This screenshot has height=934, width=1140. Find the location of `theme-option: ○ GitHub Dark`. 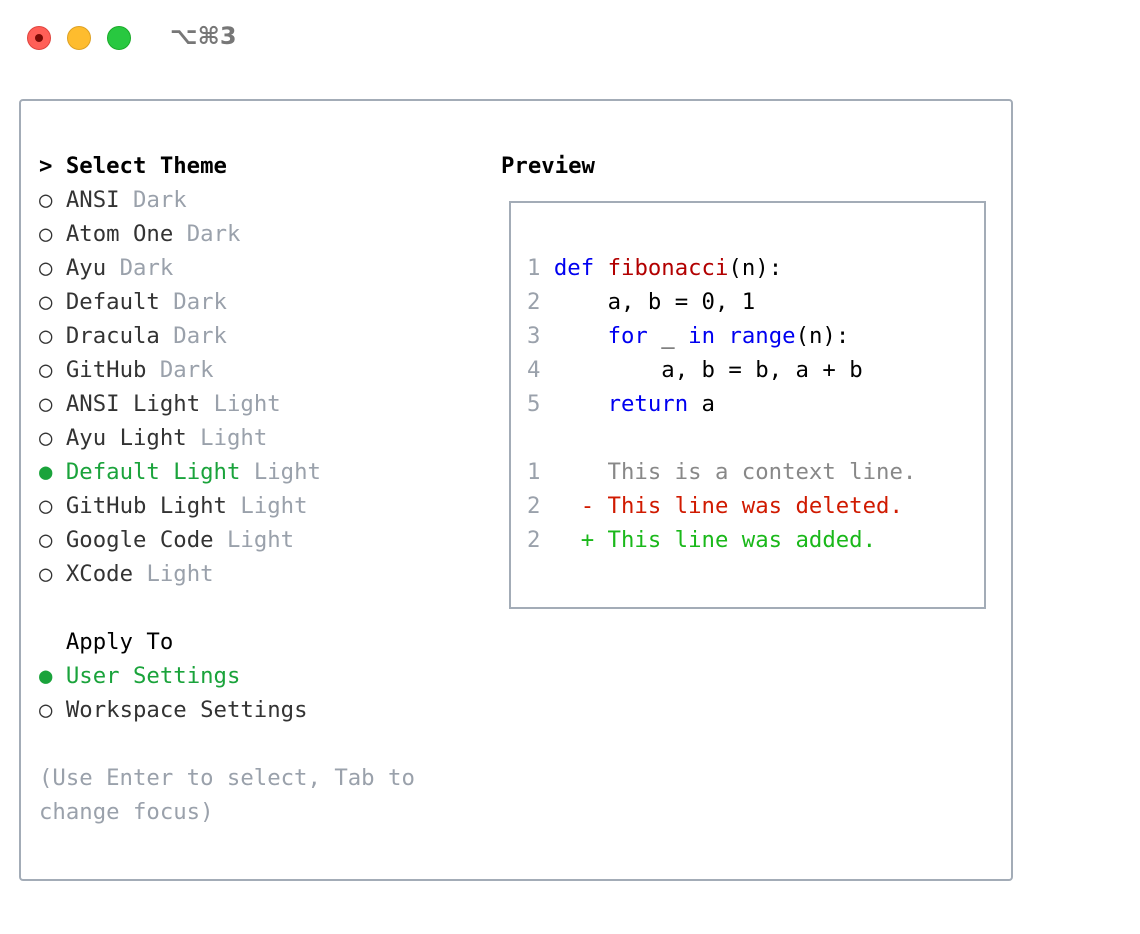

theme-option: ○ GitHub Dark is located at coordinates (180, 370).